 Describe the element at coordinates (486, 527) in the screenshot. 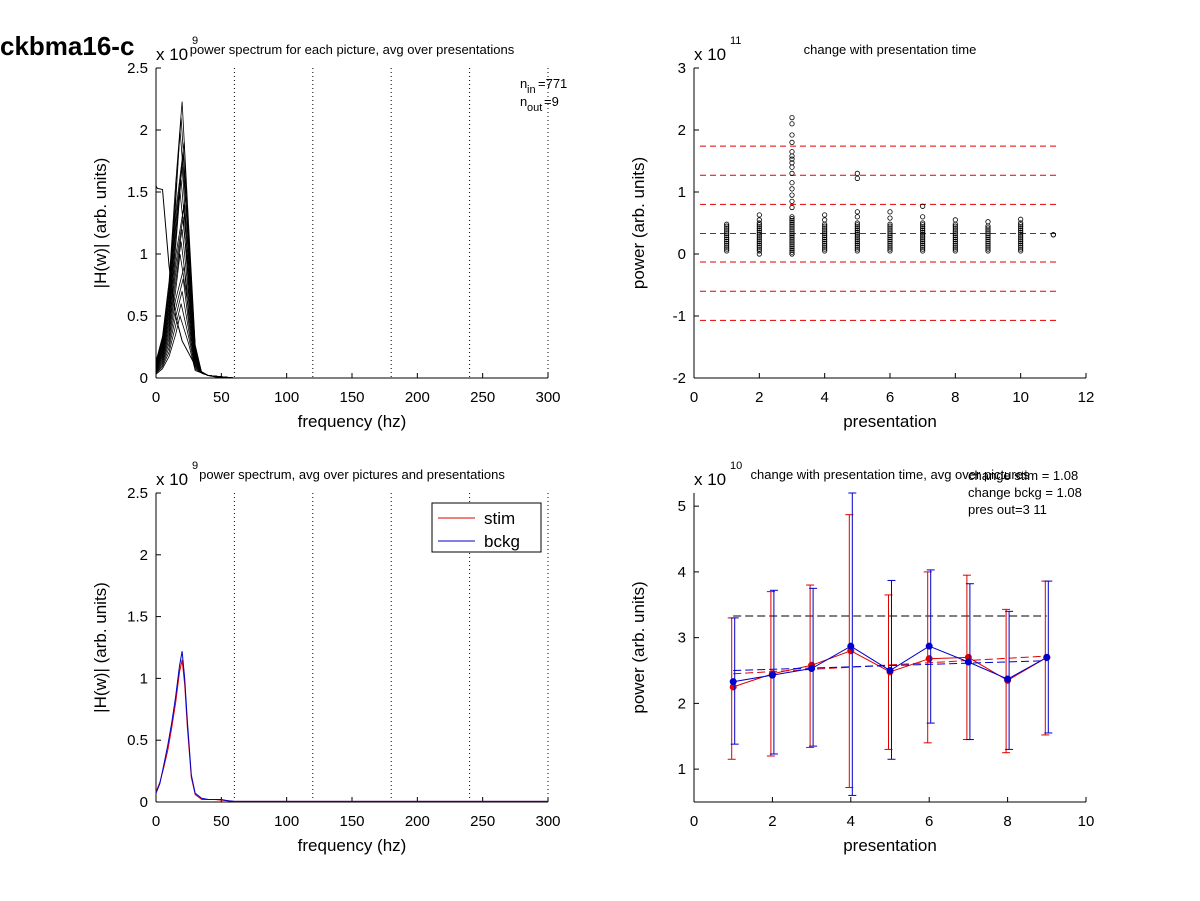

I see `legend-box` at that location.